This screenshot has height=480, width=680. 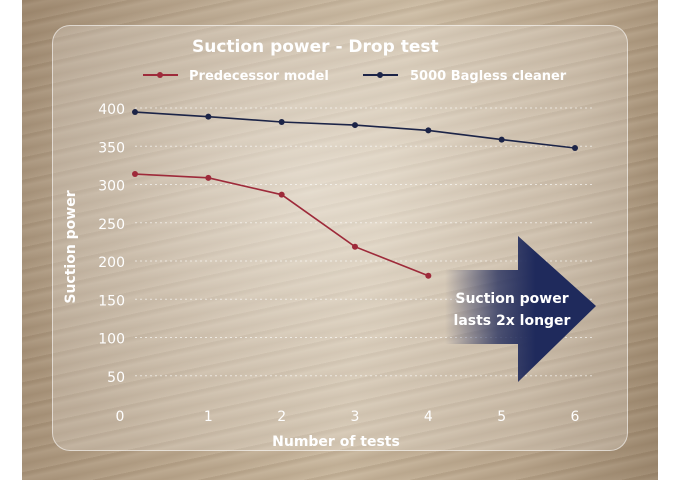 What do you see at coordinates (512, 321) in the screenshot?
I see `callout-text-line-2: lasts 2x longer` at bounding box center [512, 321].